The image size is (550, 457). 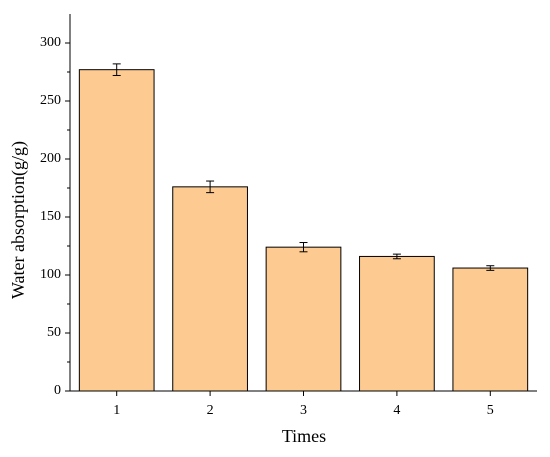 I want to click on y-tick-label: 0, so click(x=57, y=390).